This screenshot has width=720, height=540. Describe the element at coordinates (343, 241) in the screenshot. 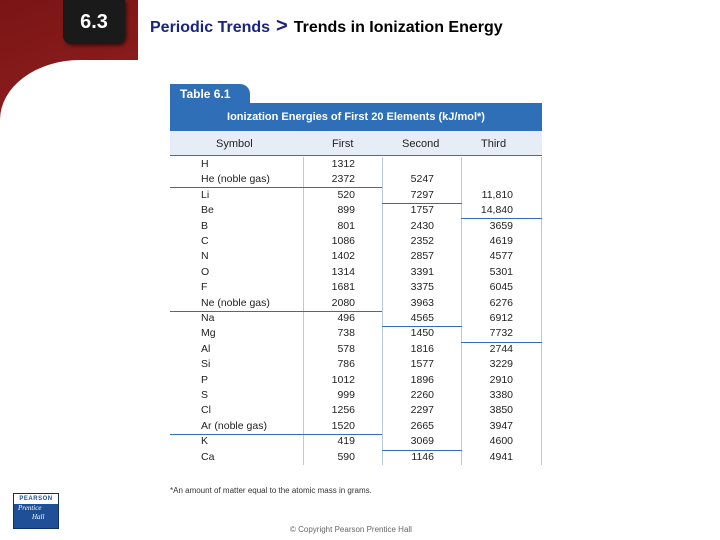

I see `cell-first: 1086` at that location.